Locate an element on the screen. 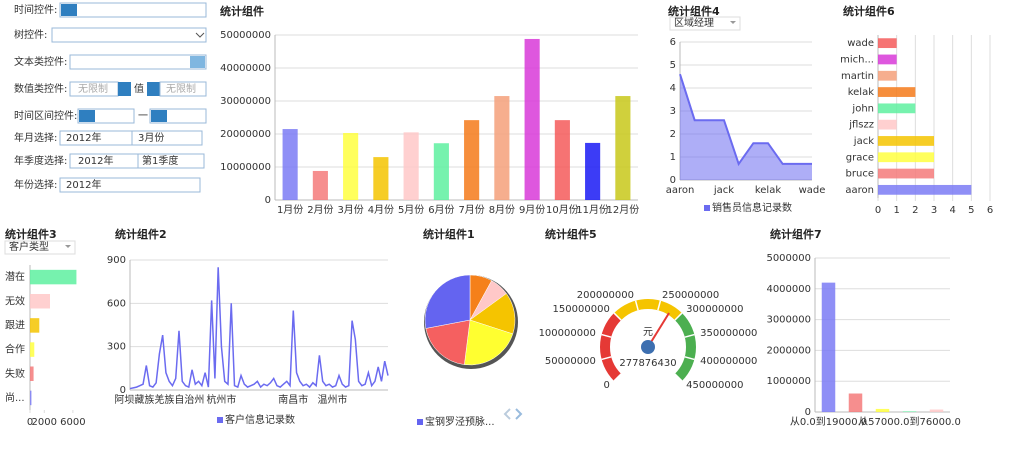 This screenshot has height=455, width=1024. y-tick-label: 3 is located at coordinates (673, 111).